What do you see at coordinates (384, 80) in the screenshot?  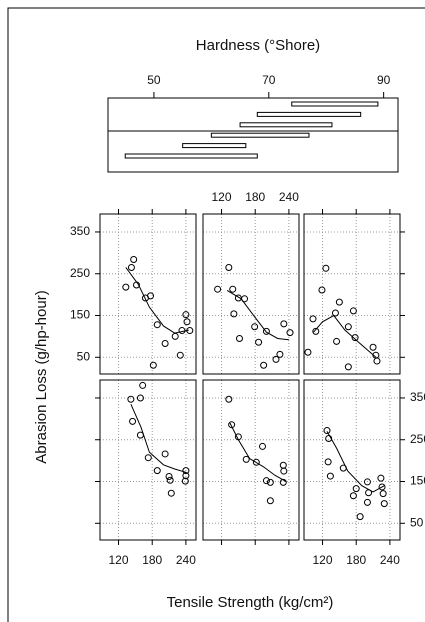 I see `given-tick-label: 90` at bounding box center [384, 80].